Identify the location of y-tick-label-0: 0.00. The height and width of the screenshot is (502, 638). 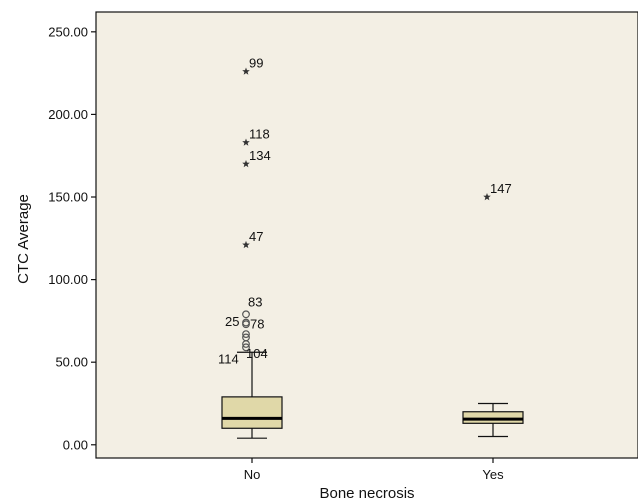
(75, 444).